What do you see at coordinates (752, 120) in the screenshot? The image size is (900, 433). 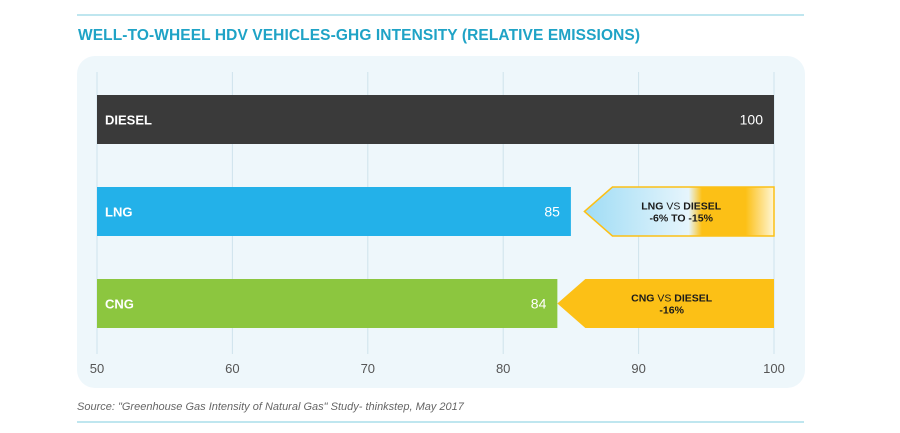 I see `value-label-diesel: 100` at bounding box center [752, 120].